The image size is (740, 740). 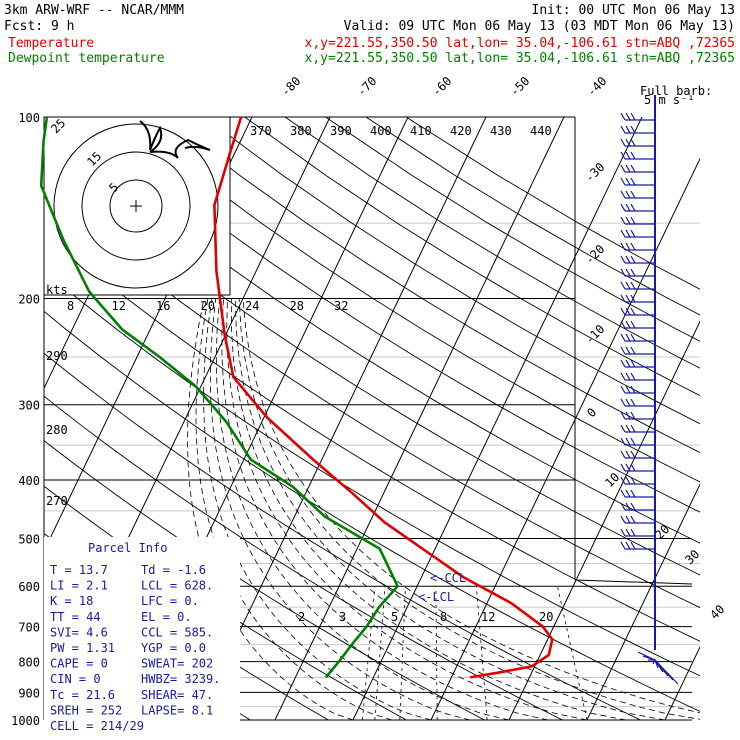 I want to click on parcel-info-left: Tc = 21.6, so click(x=82, y=695).